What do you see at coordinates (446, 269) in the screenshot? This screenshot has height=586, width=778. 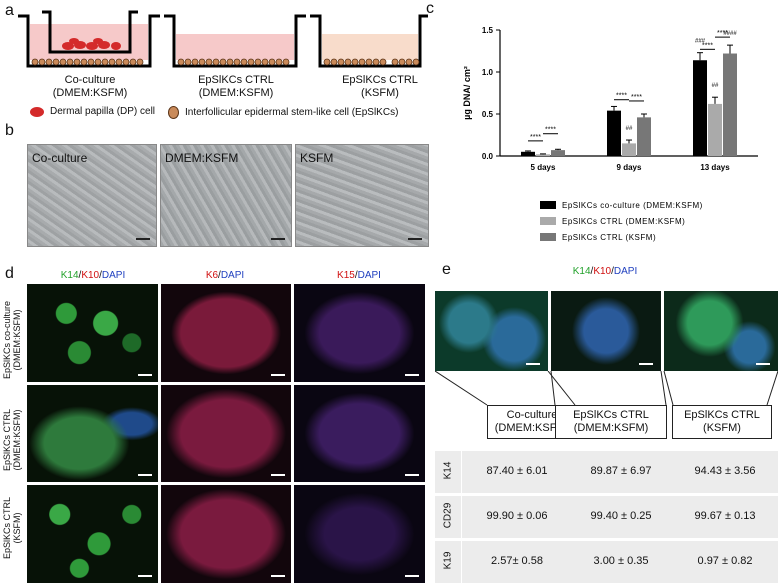 I see `panel-e-letter: e` at bounding box center [446, 269].